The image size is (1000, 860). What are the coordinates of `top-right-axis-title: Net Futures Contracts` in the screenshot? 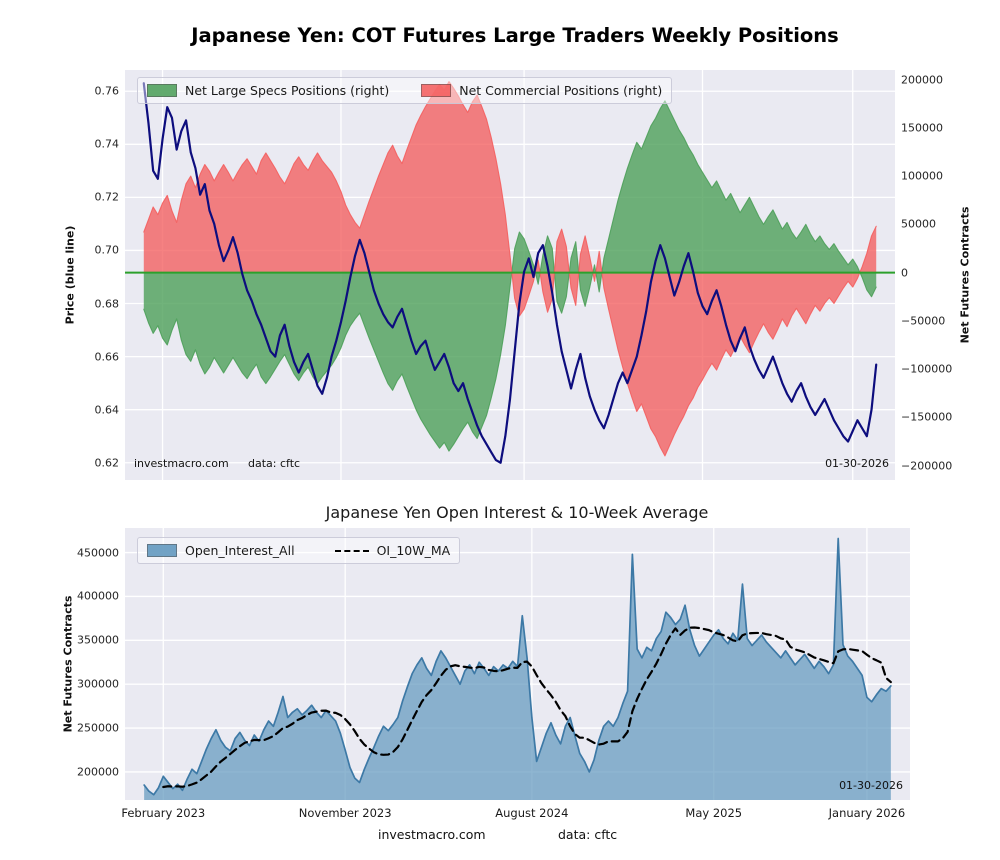 It's located at (965, 275).